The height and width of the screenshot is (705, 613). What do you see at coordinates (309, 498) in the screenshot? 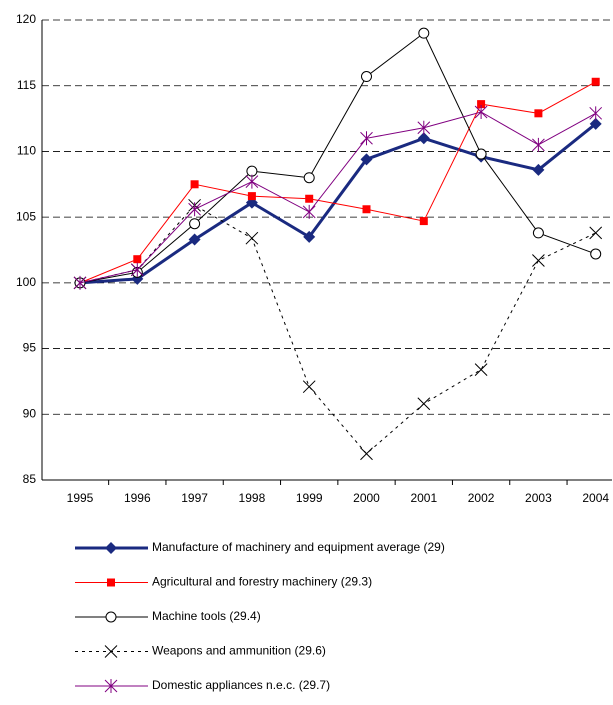
I see `x-tick-label: 1999` at bounding box center [309, 498].